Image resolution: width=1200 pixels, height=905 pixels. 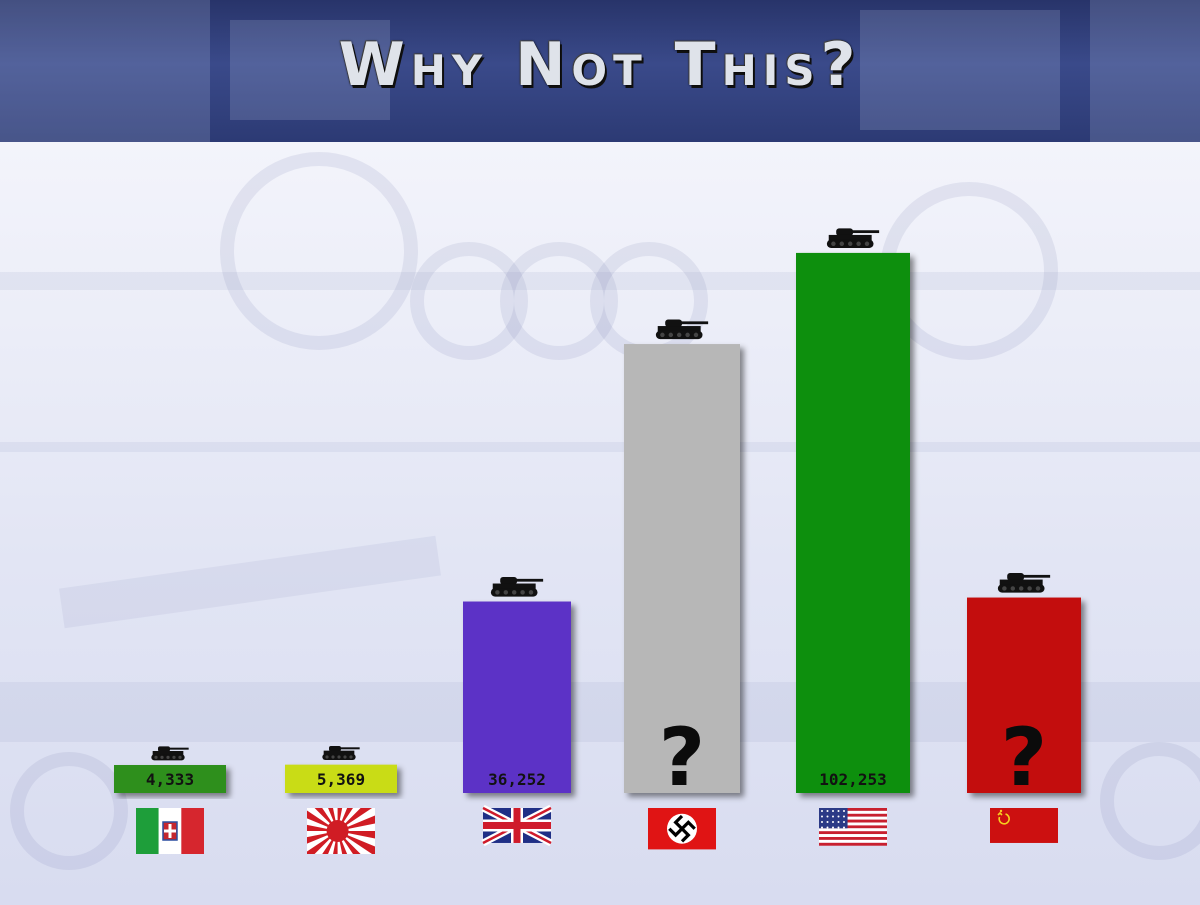 What do you see at coordinates (517, 779) in the screenshot?
I see `value-label: 36,252` at bounding box center [517, 779].